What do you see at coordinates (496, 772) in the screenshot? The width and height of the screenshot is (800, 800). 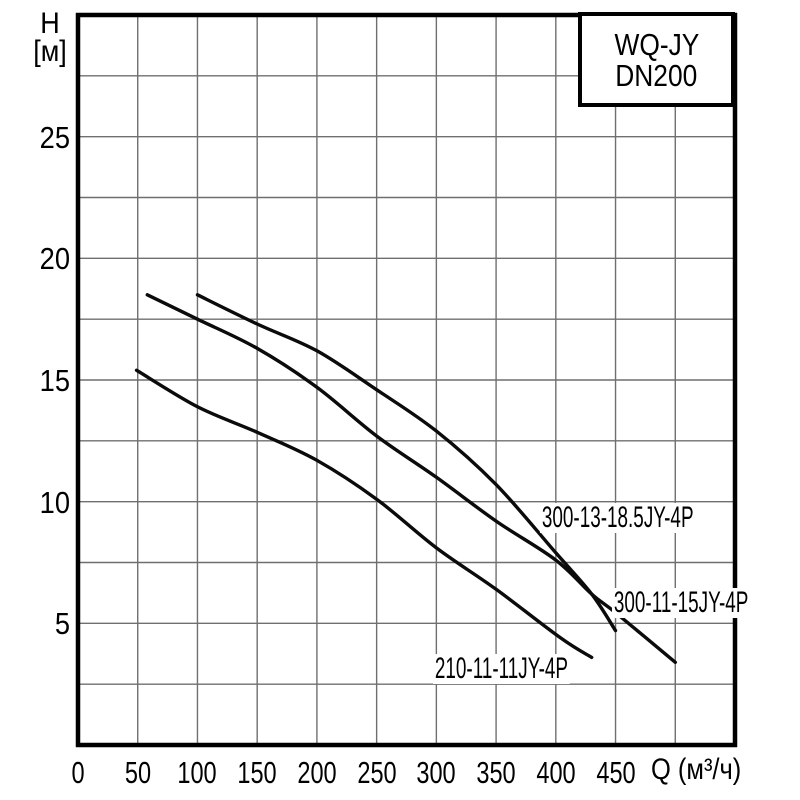 I see `x-tick-label-350: 350` at bounding box center [496, 772].